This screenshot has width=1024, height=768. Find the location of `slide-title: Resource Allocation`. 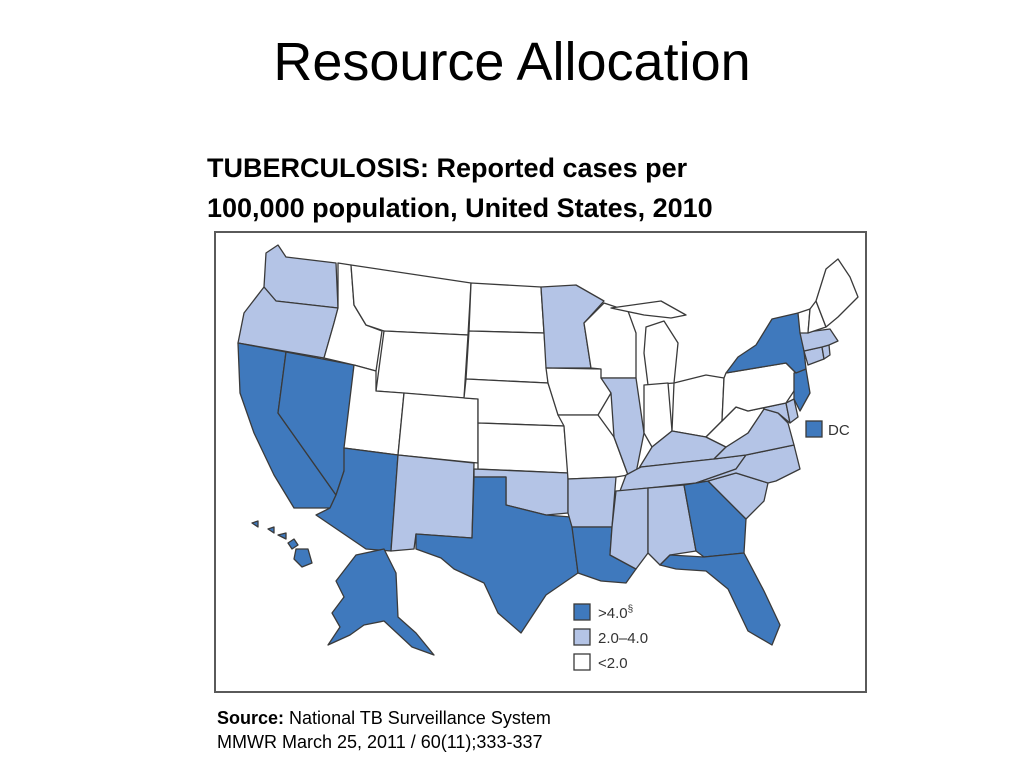

slide-title: Resource Allocation is located at coordinates (512, 62).